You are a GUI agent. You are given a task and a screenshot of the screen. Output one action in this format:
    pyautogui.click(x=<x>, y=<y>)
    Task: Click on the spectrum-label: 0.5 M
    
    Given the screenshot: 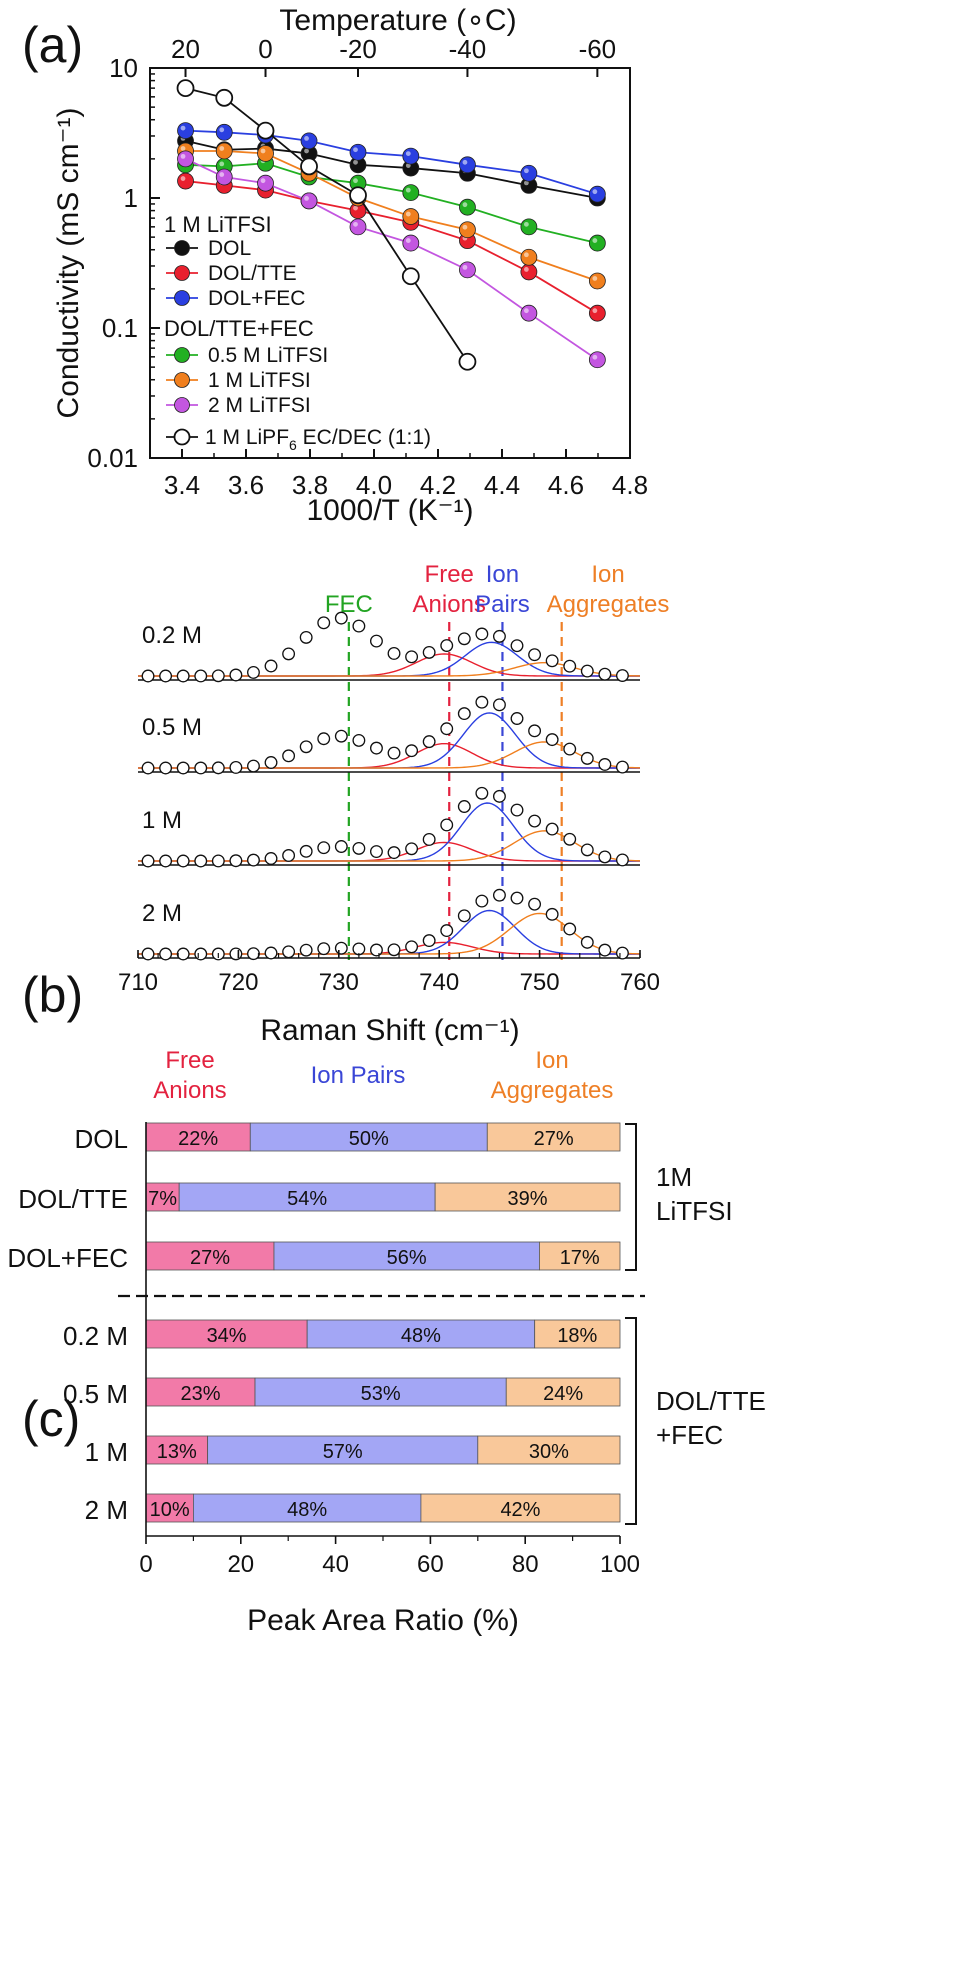 What is the action you would take?
    pyautogui.click(x=172, y=727)
    